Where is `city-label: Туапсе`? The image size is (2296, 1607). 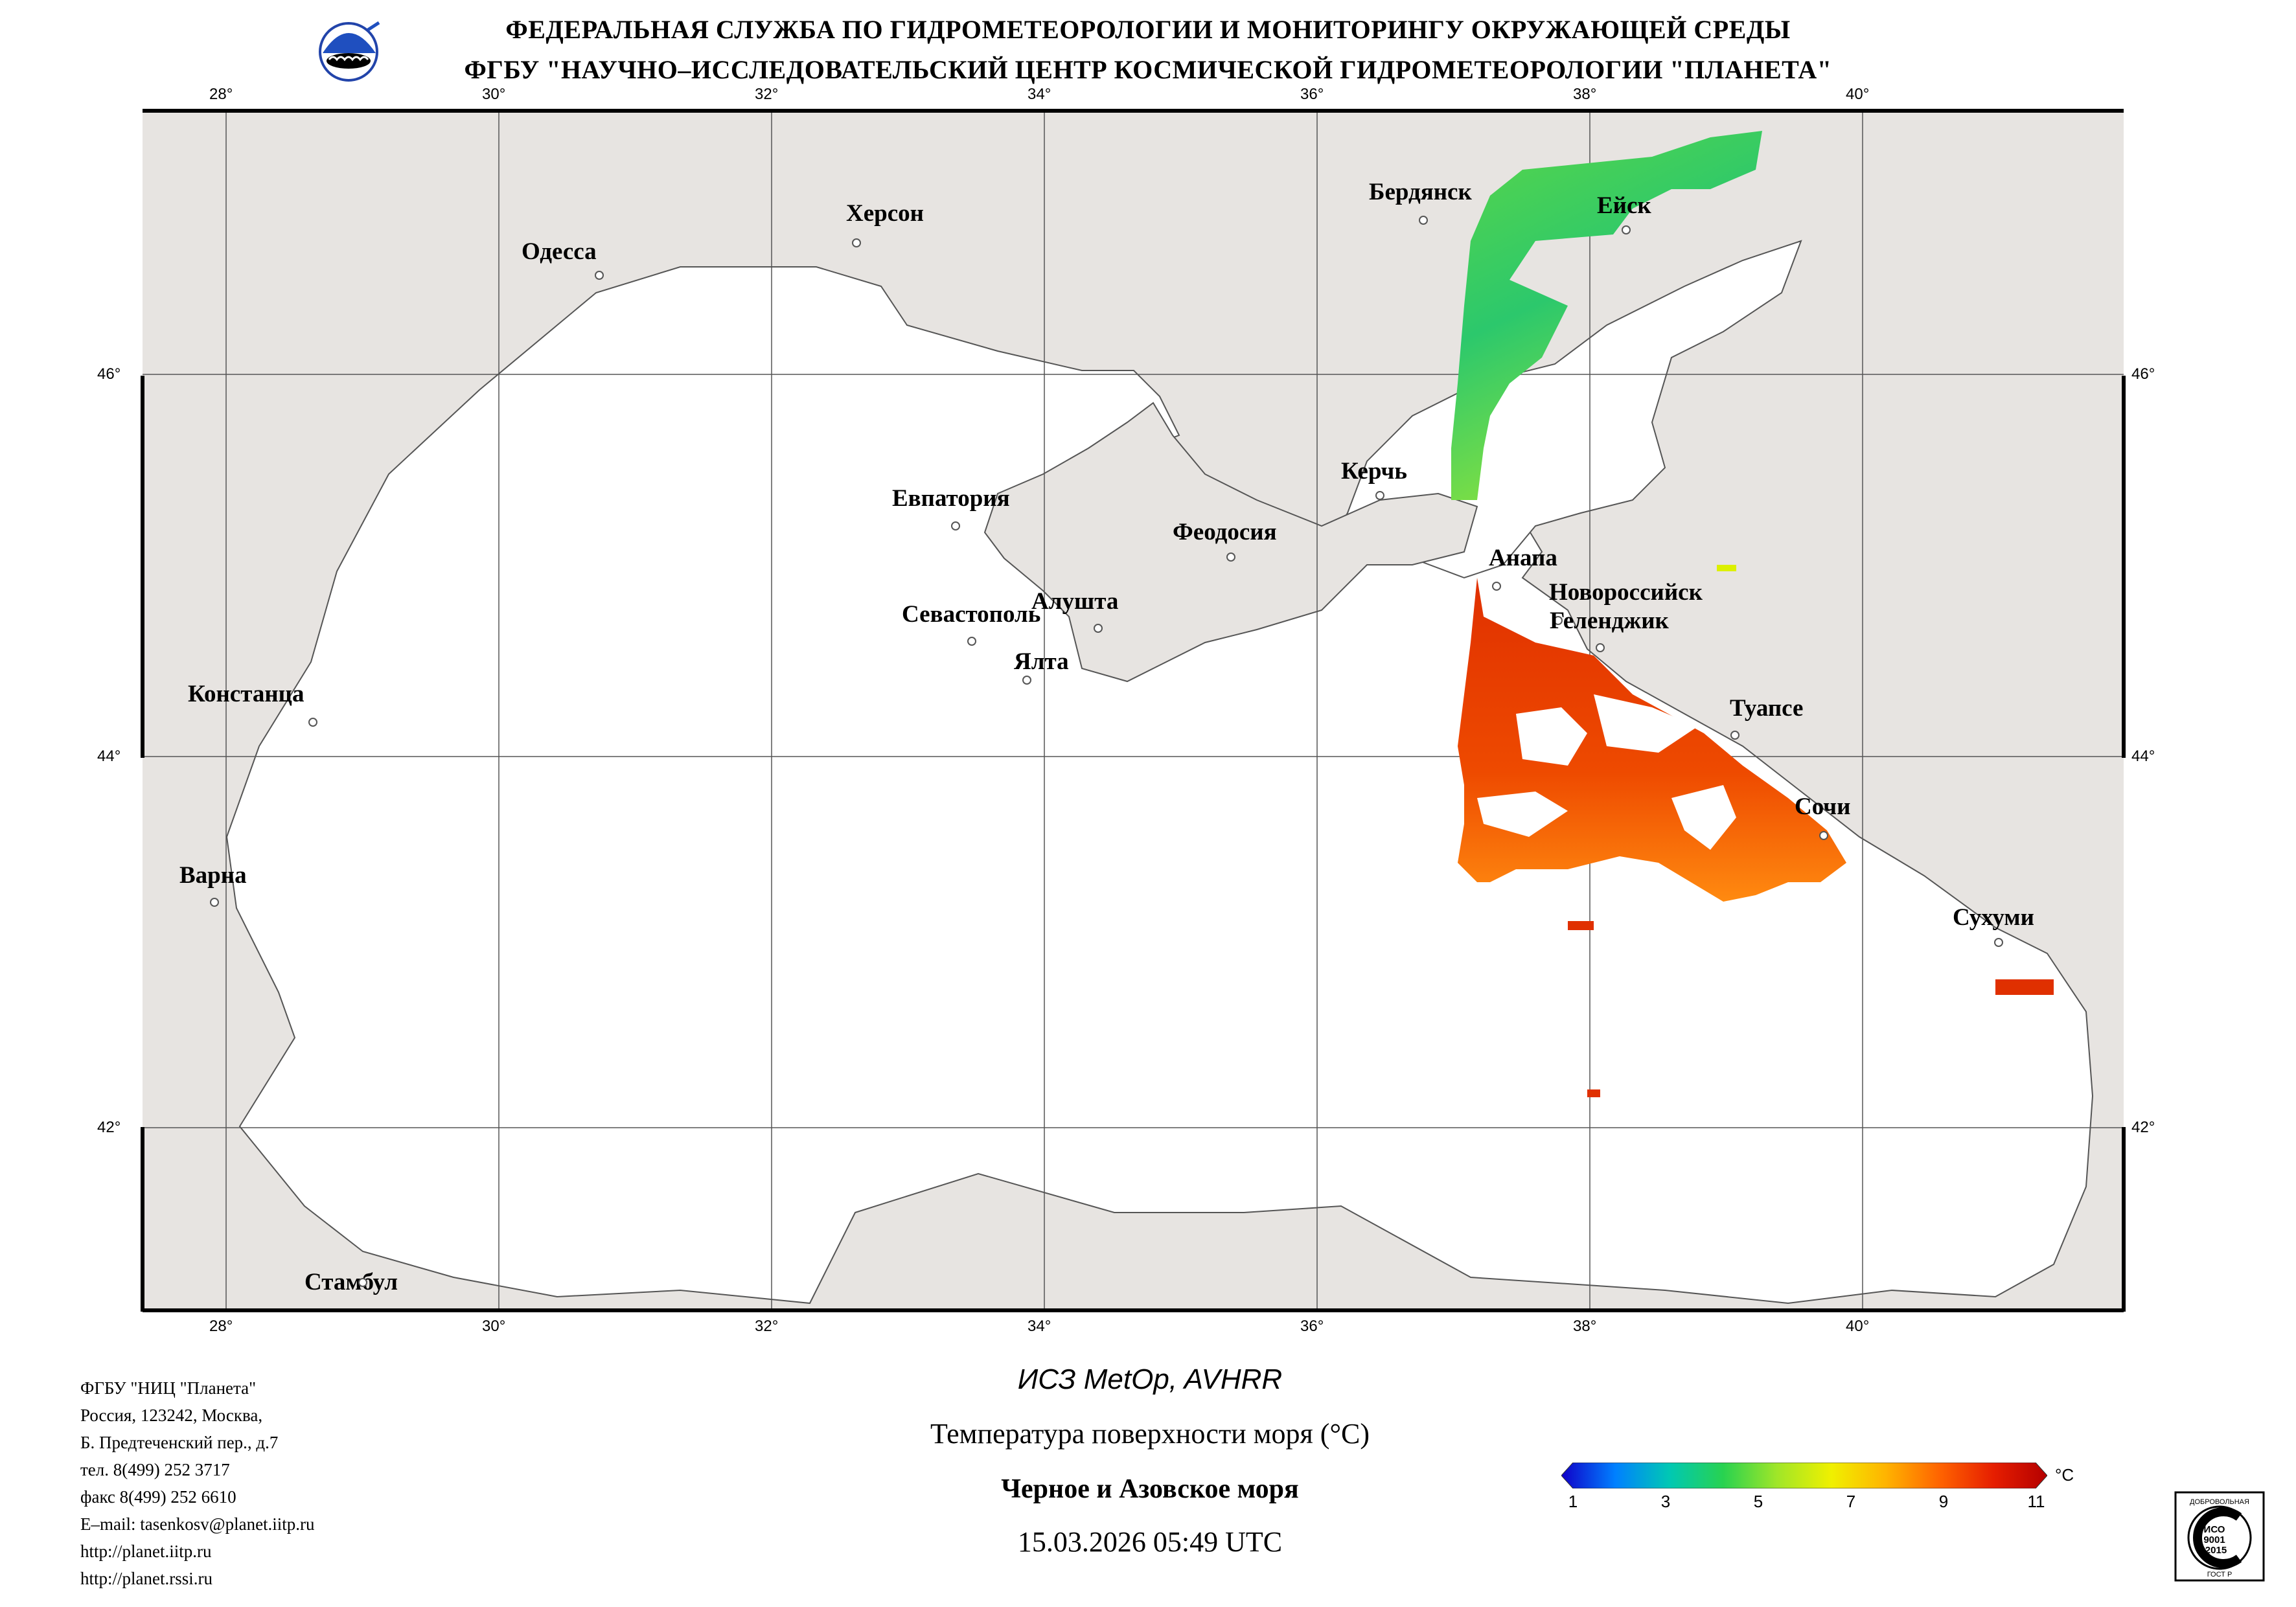 city-label: Туапсе is located at coordinates (1767, 708).